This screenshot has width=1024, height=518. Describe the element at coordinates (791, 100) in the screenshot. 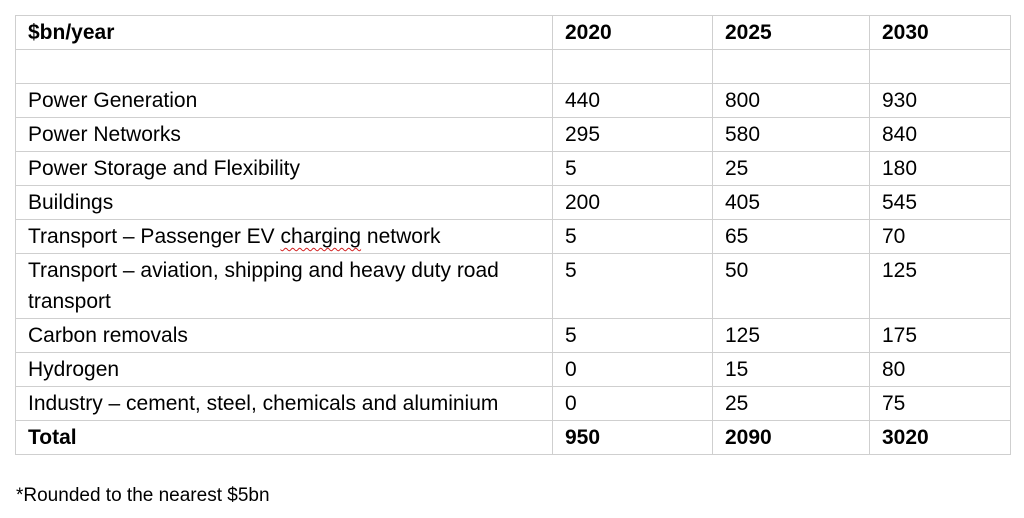

I see `cell-value: 800` at that location.